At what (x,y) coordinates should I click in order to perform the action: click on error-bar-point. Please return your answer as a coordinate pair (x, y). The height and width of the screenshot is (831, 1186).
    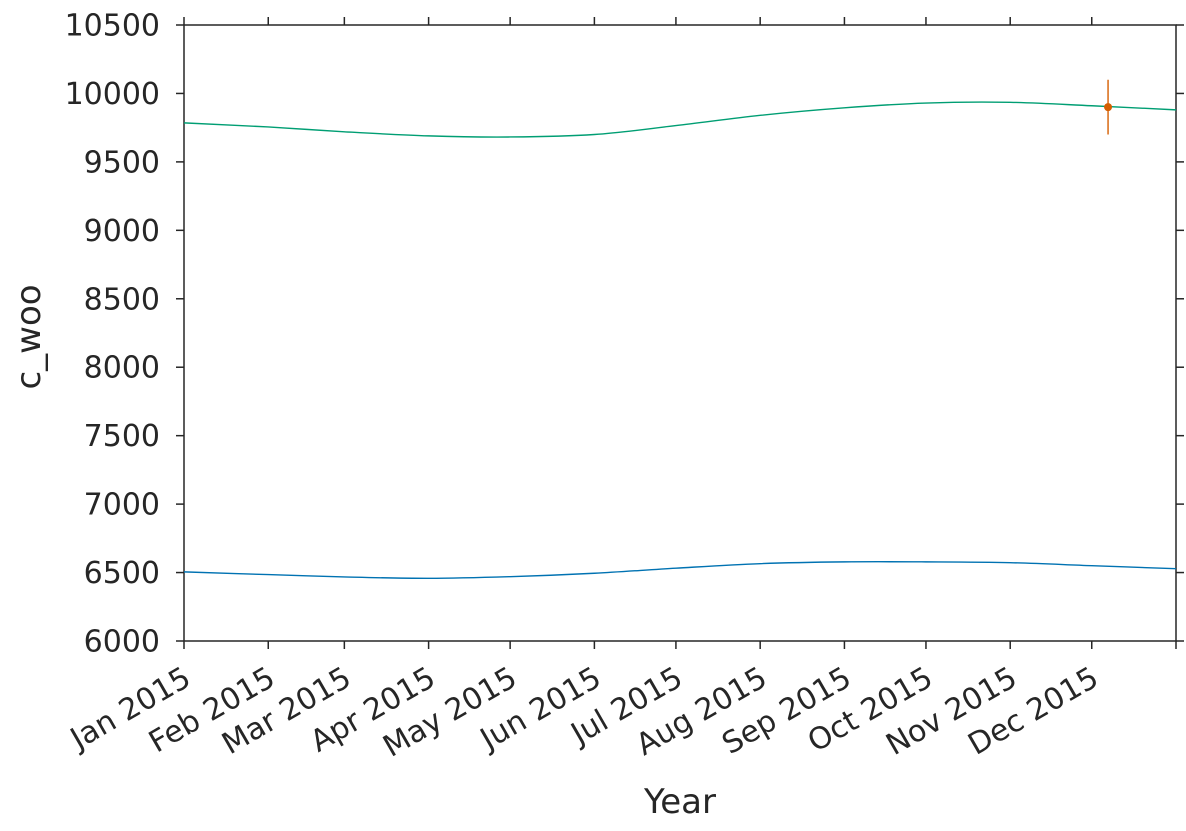
    Looking at the image, I should click on (1108, 107).